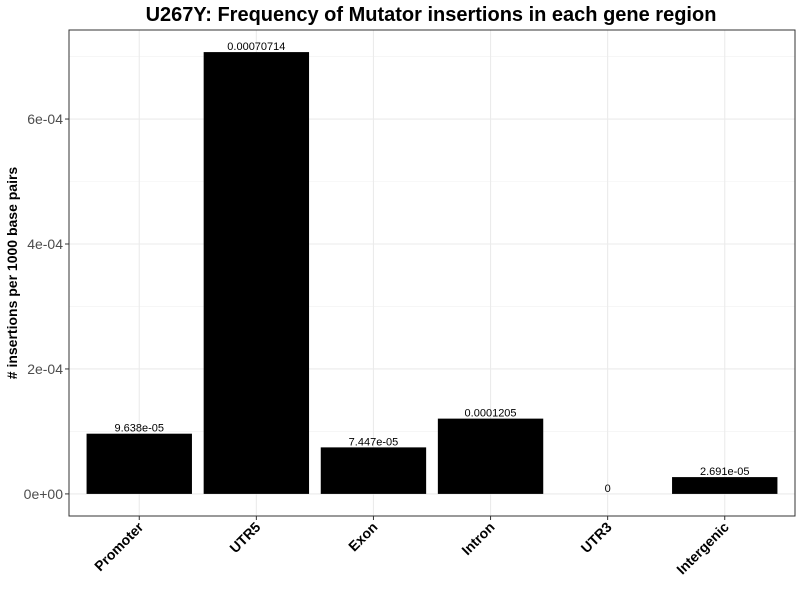  Describe the element at coordinates (373, 470) in the screenshot. I see `bar-exon` at that location.